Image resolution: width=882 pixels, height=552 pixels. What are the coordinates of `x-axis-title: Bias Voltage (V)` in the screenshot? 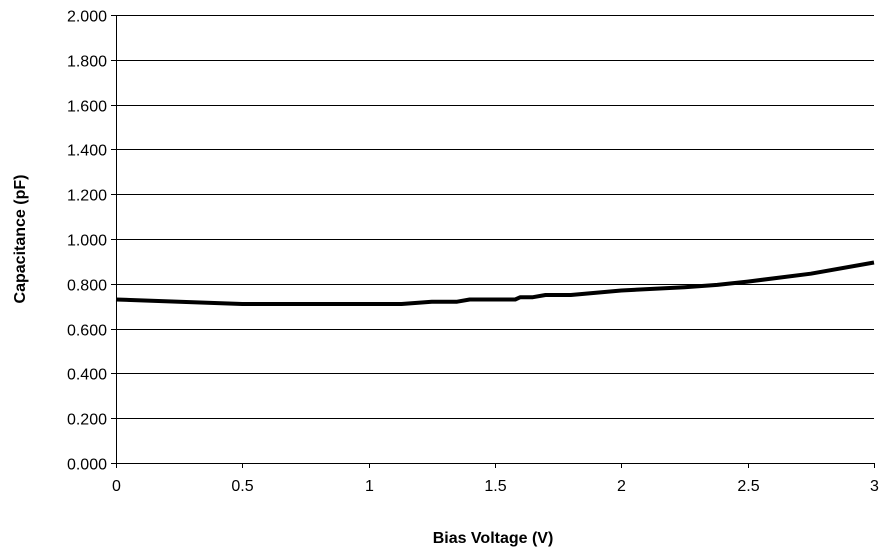 It's located at (493, 538).